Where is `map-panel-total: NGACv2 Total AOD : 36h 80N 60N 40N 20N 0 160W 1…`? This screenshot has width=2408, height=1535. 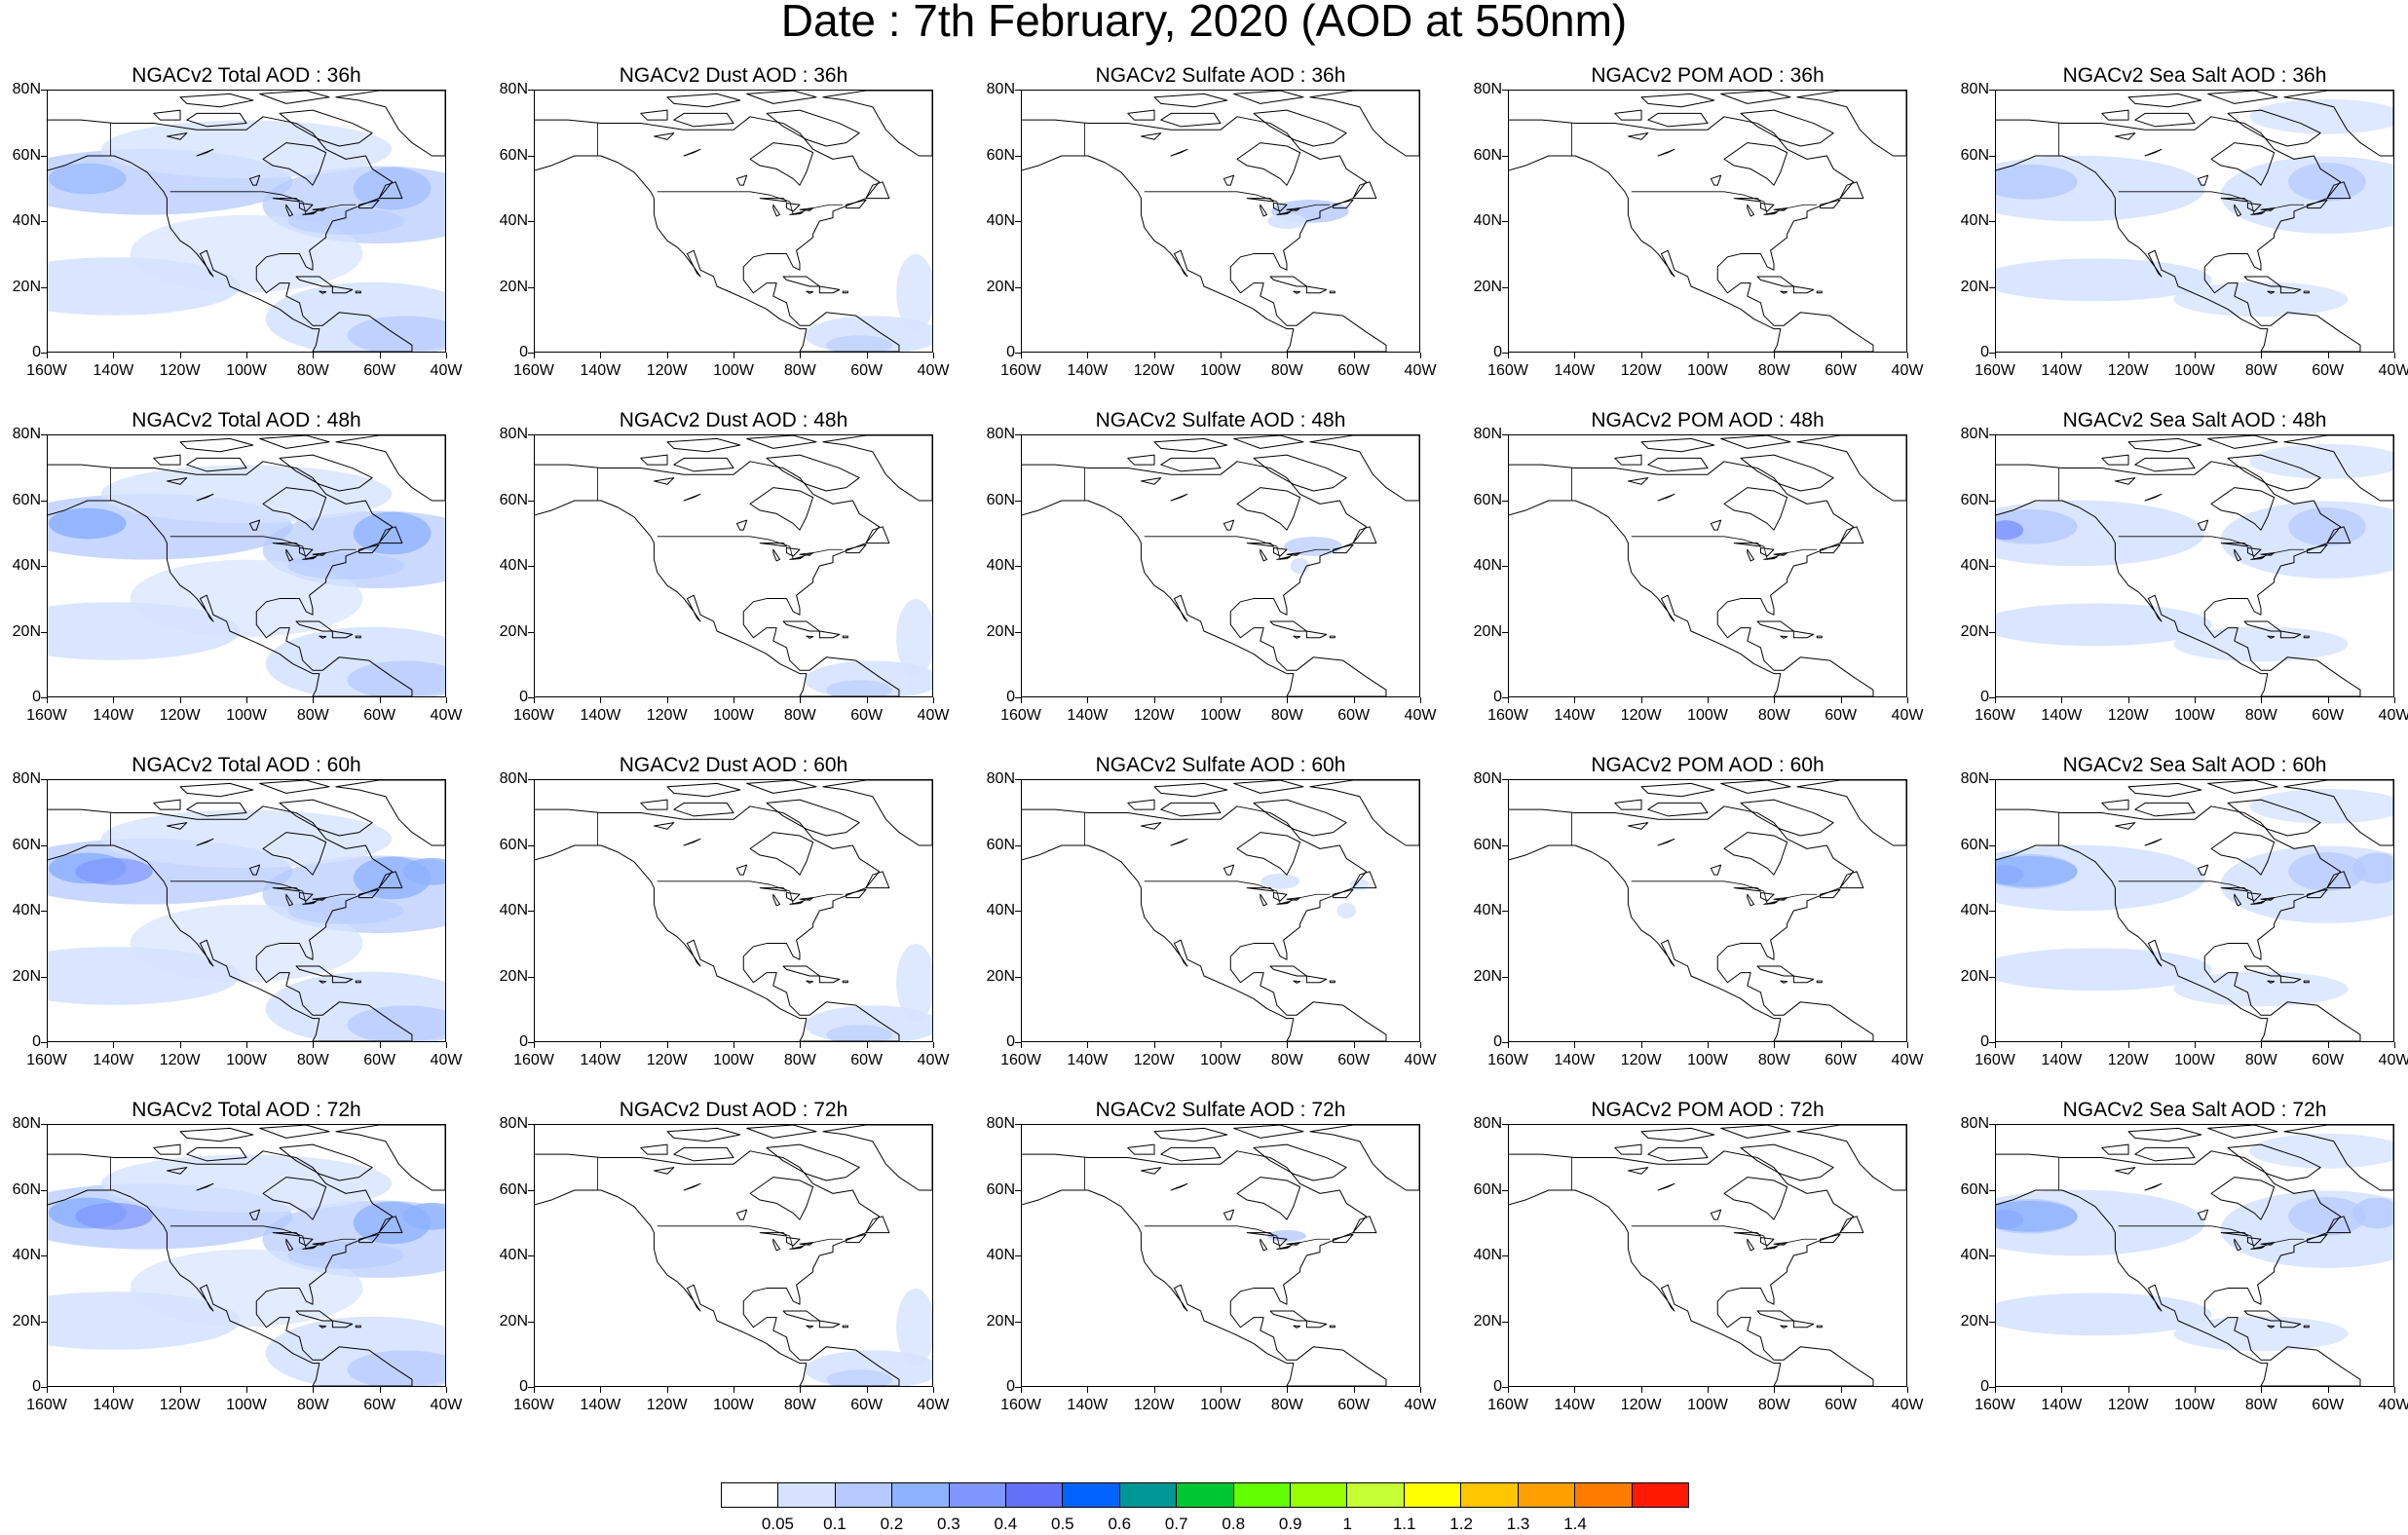
map-panel-total: NGACv2 Total AOD : 36h 80N 60N 40N 20N 0 160W 1… is located at coordinates (243, 230).